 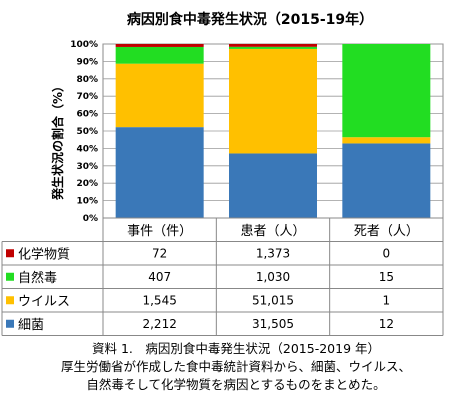 What do you see at coordinates (273, 300) in the screenshot?
I see `data-label: 51,015` at bounding box center [273, 300].